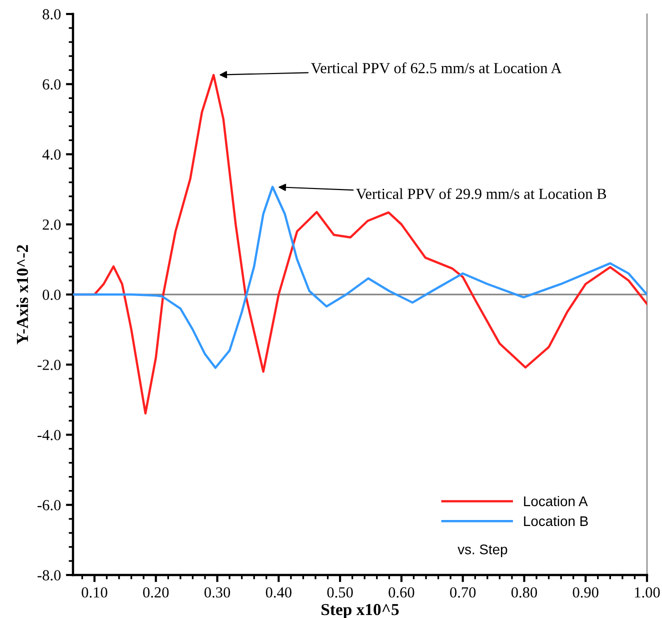  What do you see at coordinates (585, 592) in the screenshot?
I see `x-tick-label: 0.90` at bounding box center [585, 592].